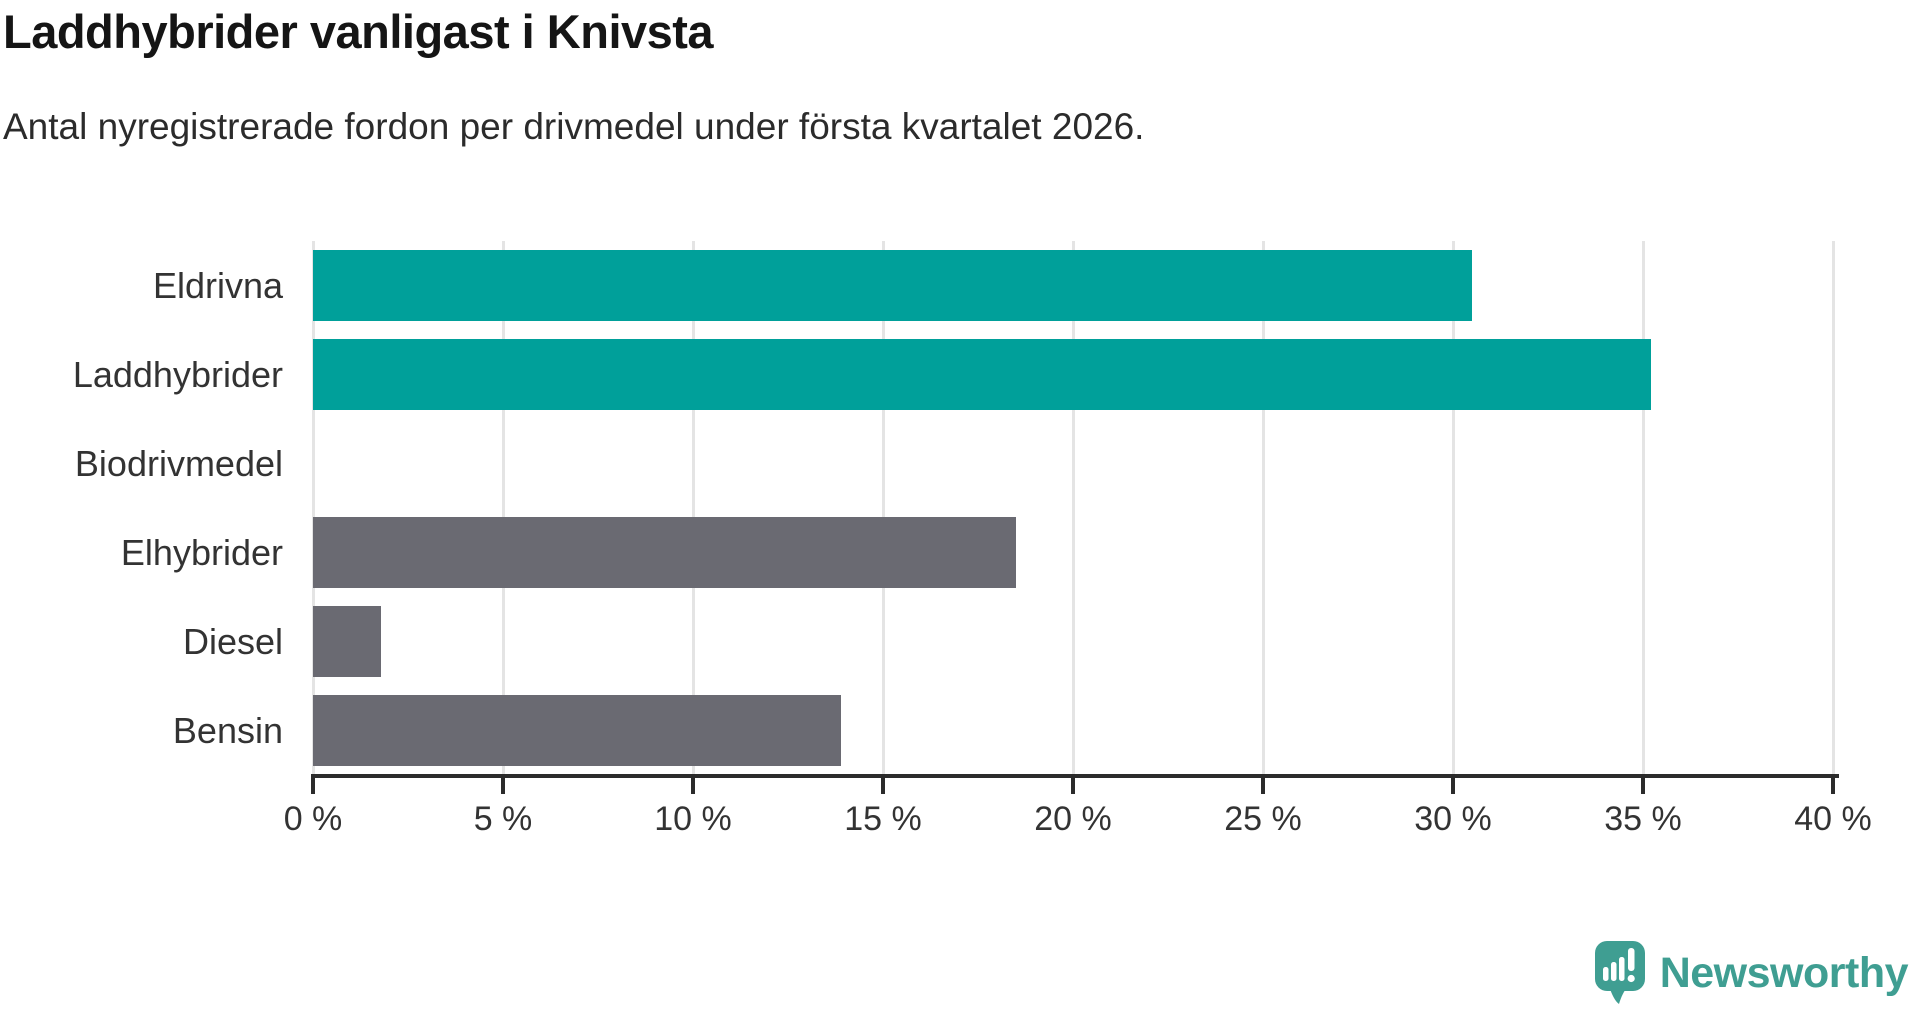 This screenshot has height=1010, width=1920. What do you see at coordinates (232, 641) in the screenshot?
I see `category-label: Diesel` at bounding box center [232, 641].